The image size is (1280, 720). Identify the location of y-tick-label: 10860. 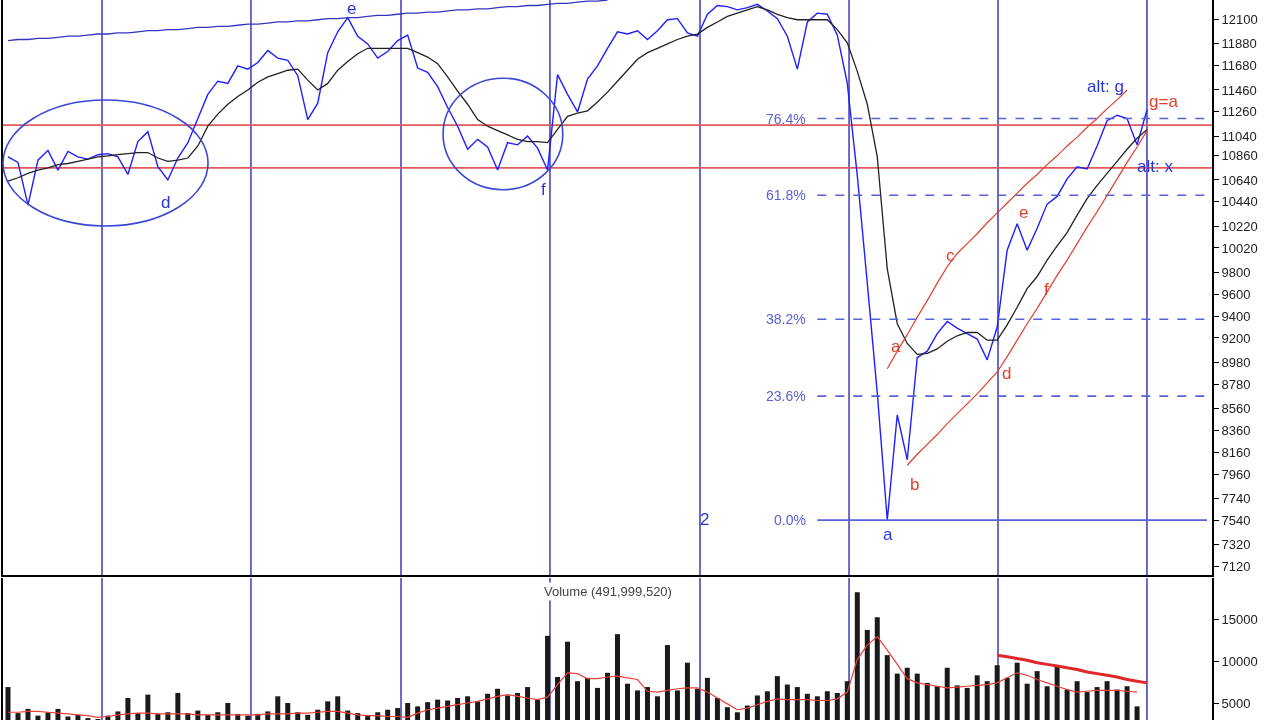
(1239, 156).